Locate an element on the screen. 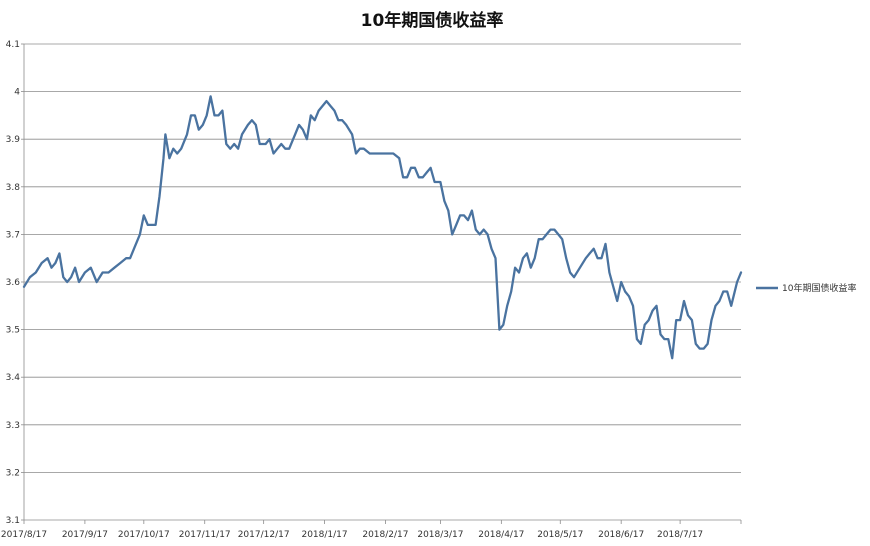 This screenshot has width=870, height=546. x-tick-label: 2018/3/17 is located at coordinates (440, 535).